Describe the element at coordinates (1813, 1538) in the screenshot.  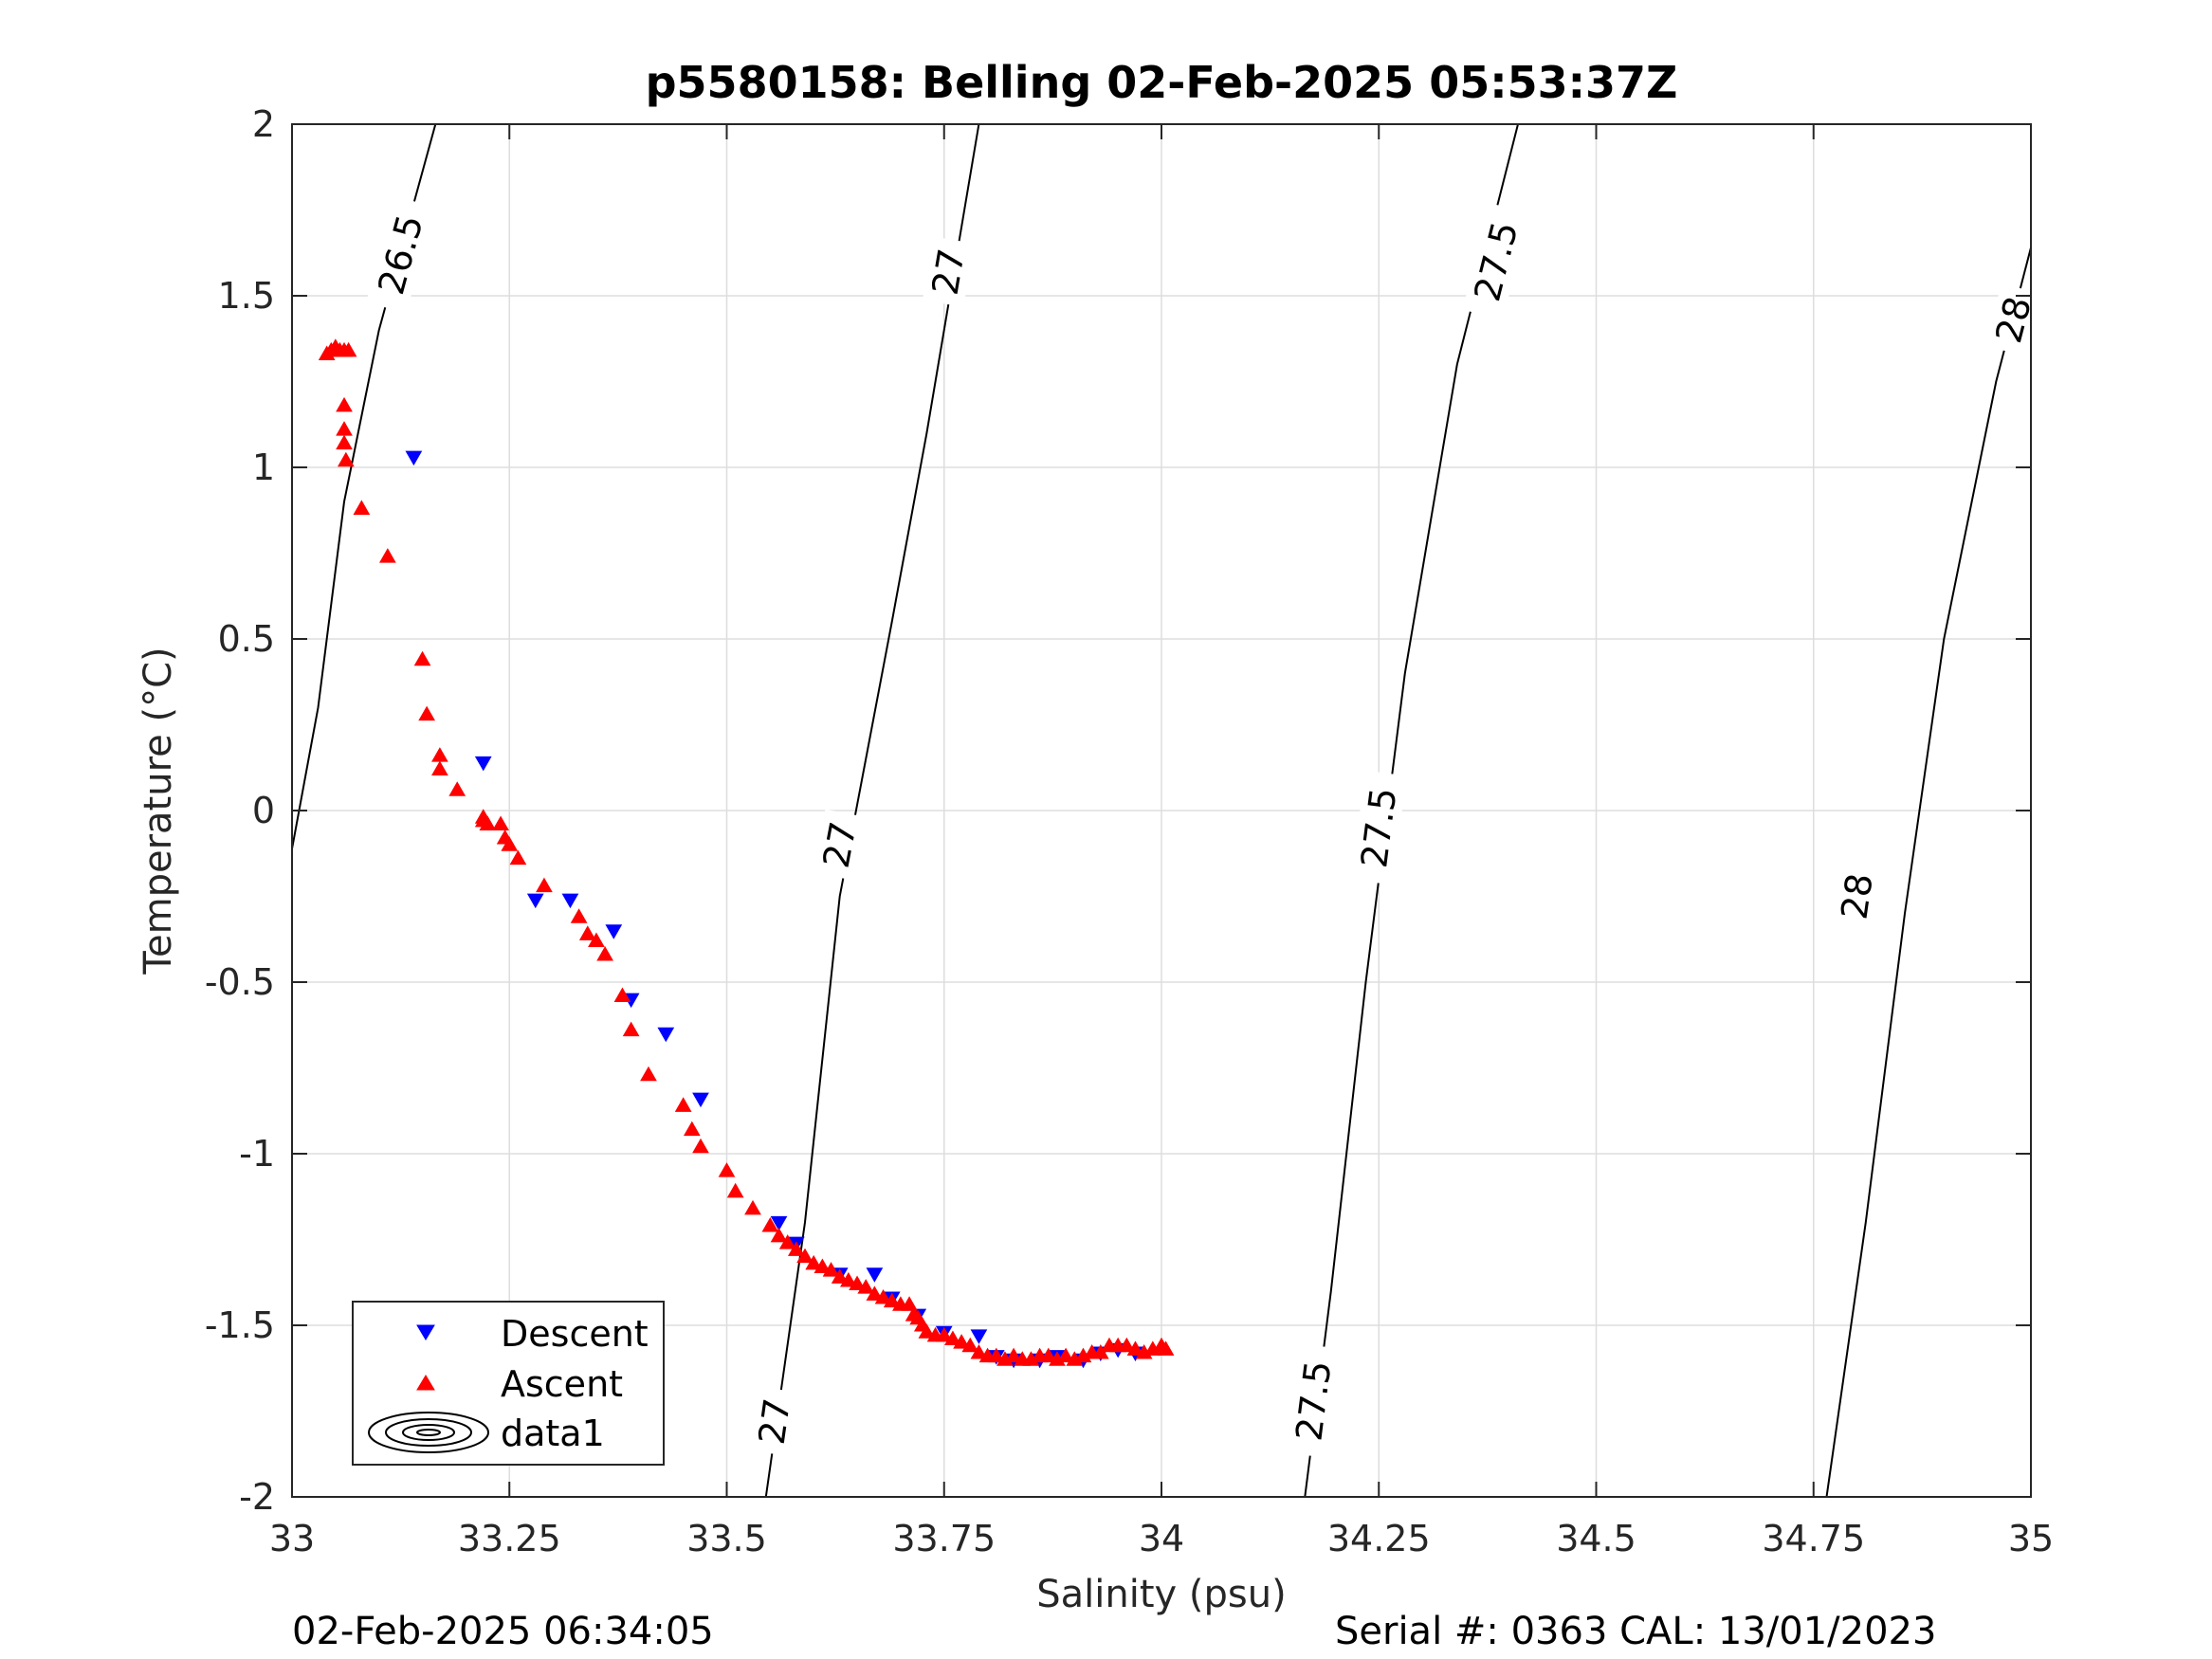
I see `x-tick-label: 34.75` at that location.